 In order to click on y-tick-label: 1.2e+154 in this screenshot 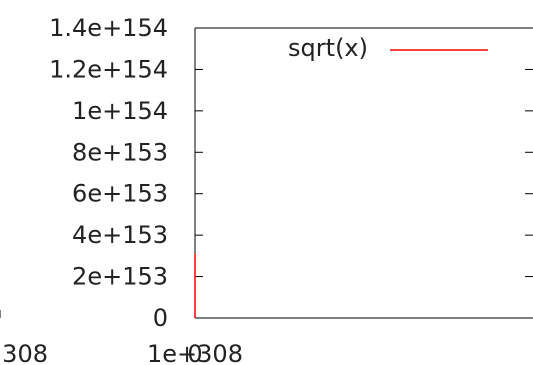, I will do `click(108, 69)`.